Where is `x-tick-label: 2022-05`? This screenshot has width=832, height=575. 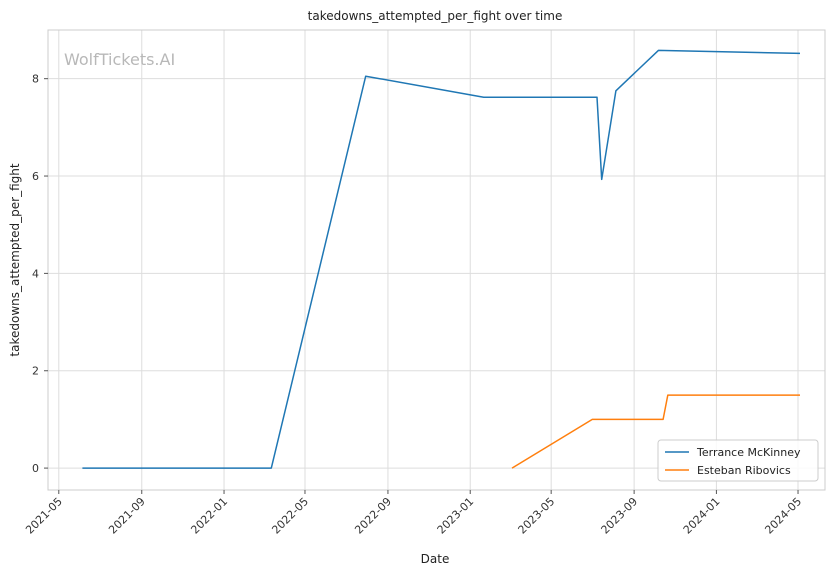 x-tick-label: 2022-05 is located at coordinates (290, 516).